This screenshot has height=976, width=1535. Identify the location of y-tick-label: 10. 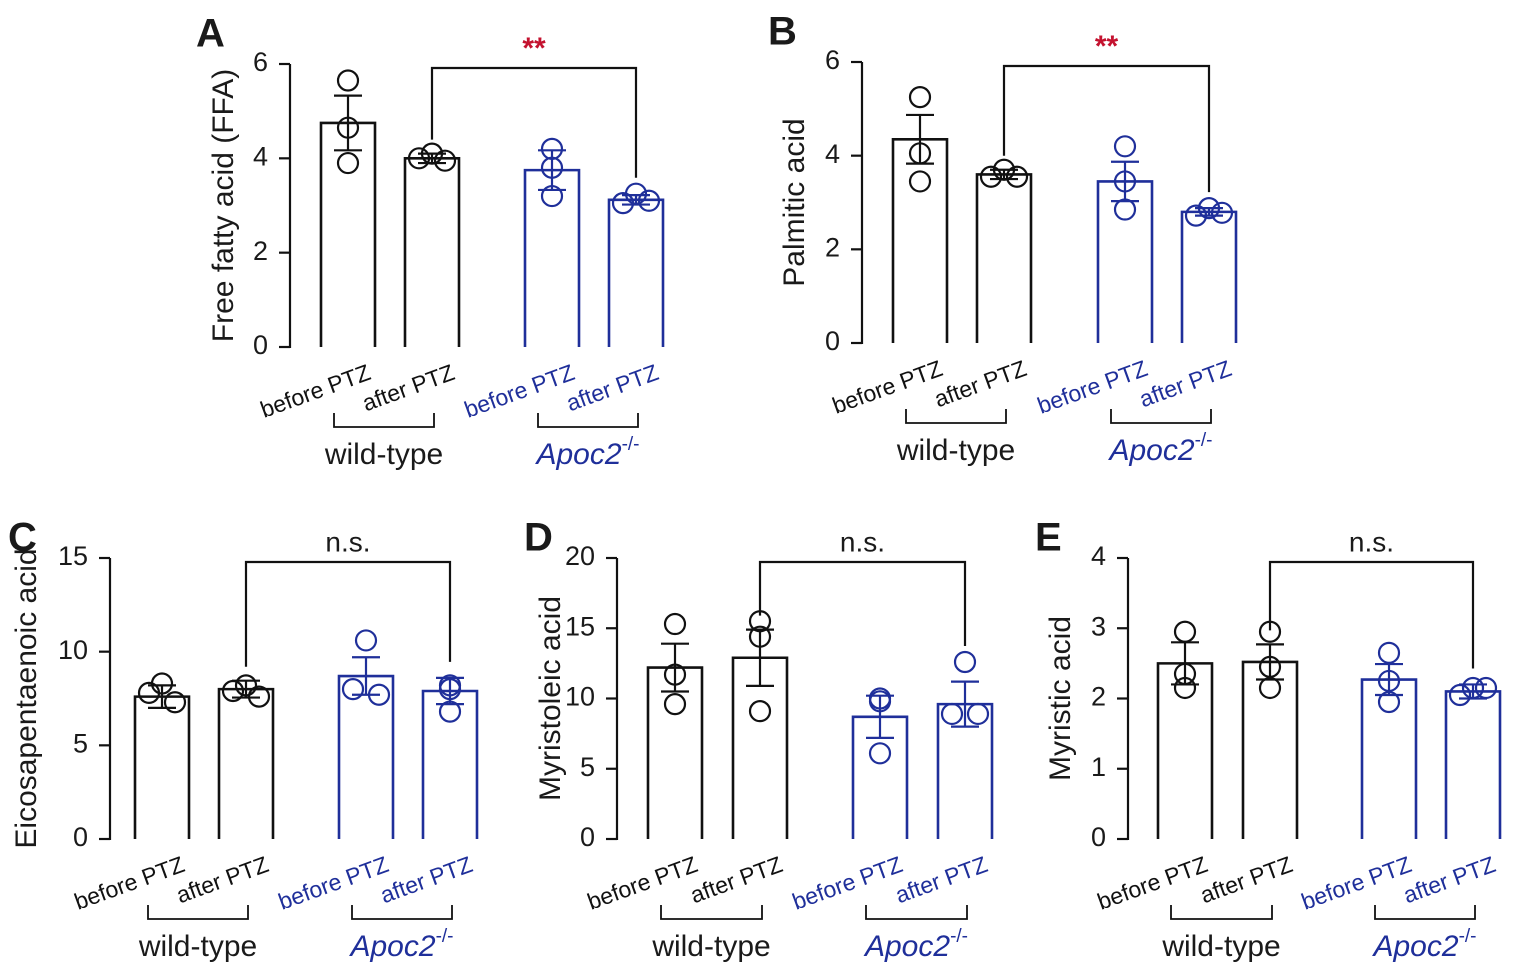
(73, 650).